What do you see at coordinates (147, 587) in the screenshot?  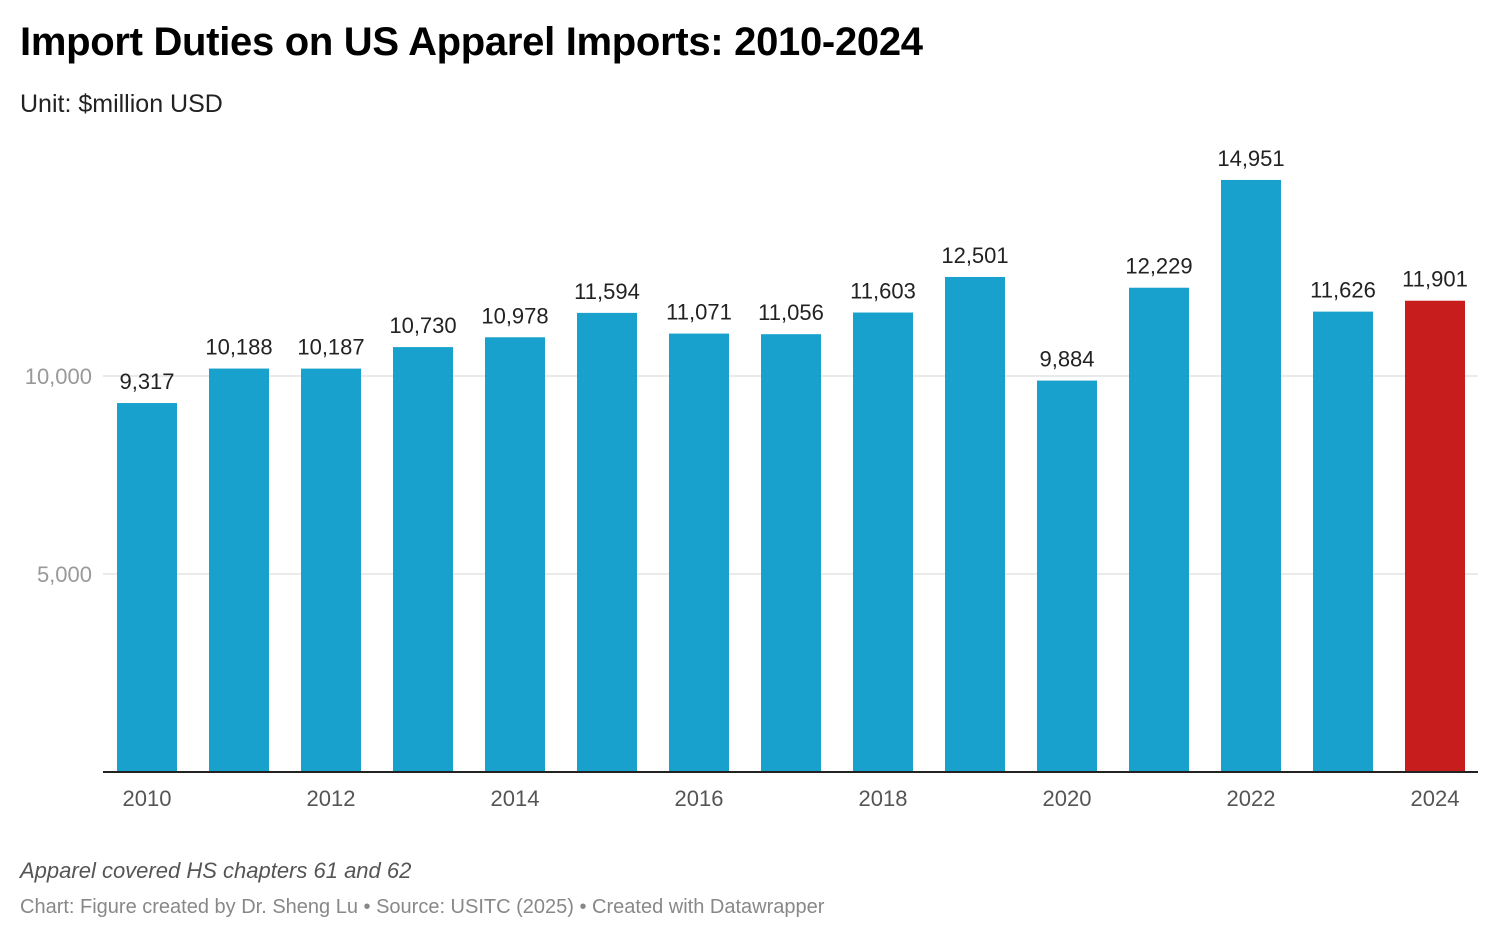 I see `bar-2010` at bounding box center [147, 587].